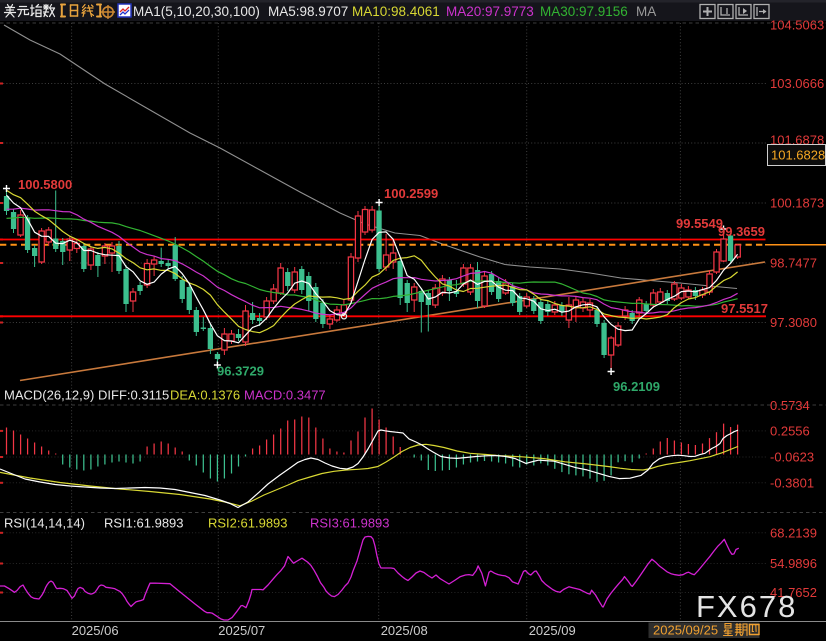  What do you see at coordinates (205, 395) in the screenshot?
I see `svg-text: DEA:0.1376` at bounding box center [205, 395].